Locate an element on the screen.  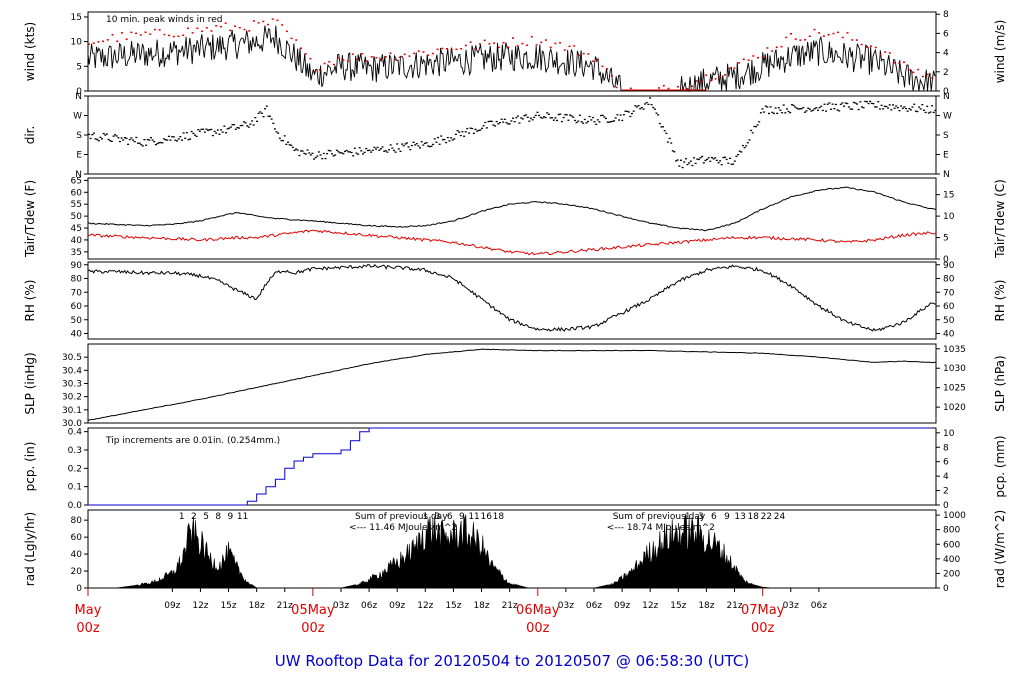
xtick-label: 12z is located at coordinates (425, 606).